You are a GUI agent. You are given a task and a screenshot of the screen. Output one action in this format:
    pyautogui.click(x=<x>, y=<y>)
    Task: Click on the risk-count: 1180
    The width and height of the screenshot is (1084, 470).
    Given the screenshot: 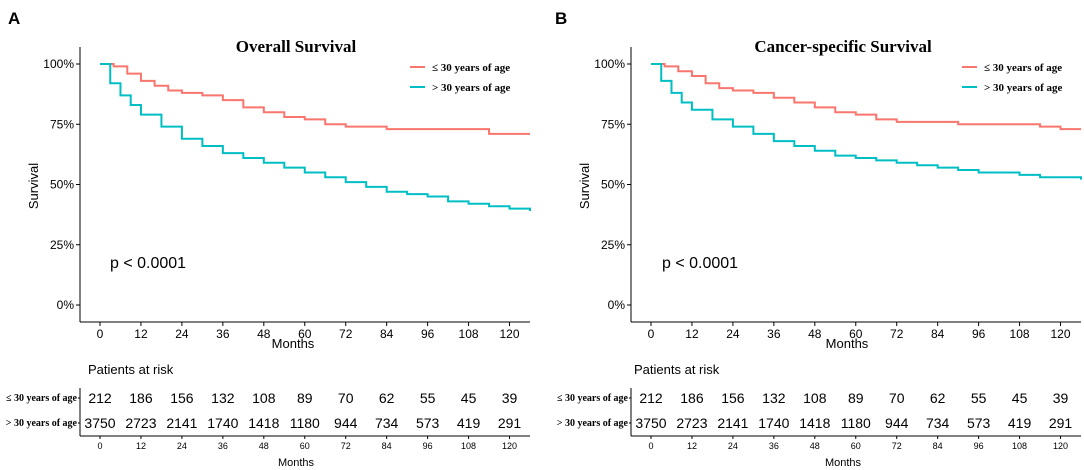 What is the action you would take?
    pyautogui.click(x=856, y=423)
    